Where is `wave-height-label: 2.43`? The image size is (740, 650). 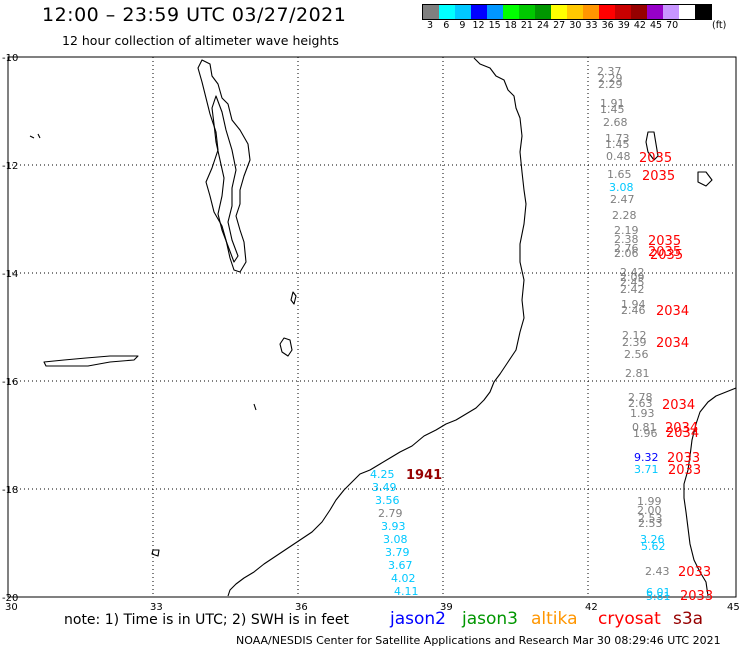
wave-height-label: 2.43 is located at coordinates (657, 571).